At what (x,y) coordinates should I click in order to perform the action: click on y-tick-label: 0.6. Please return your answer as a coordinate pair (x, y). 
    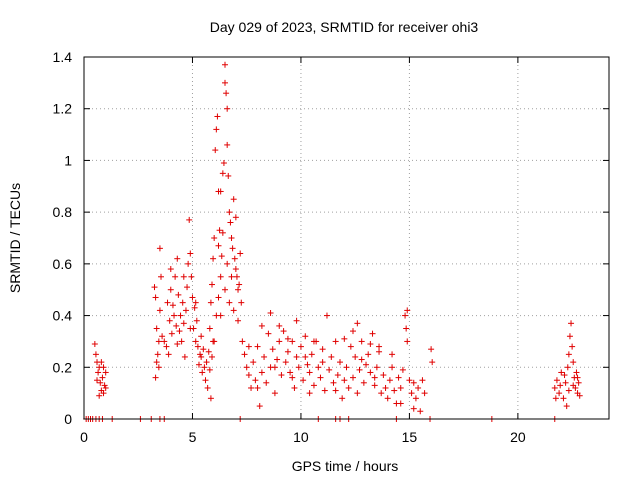
    Looking at the image, I should click on (63, 264).